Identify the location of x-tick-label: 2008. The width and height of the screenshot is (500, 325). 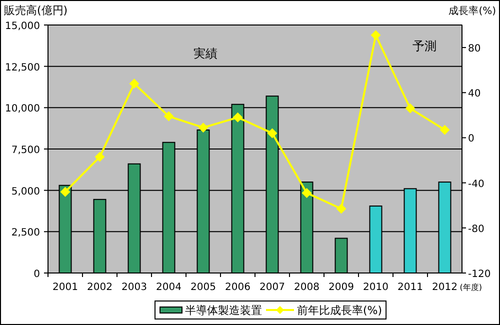
(307, 287).